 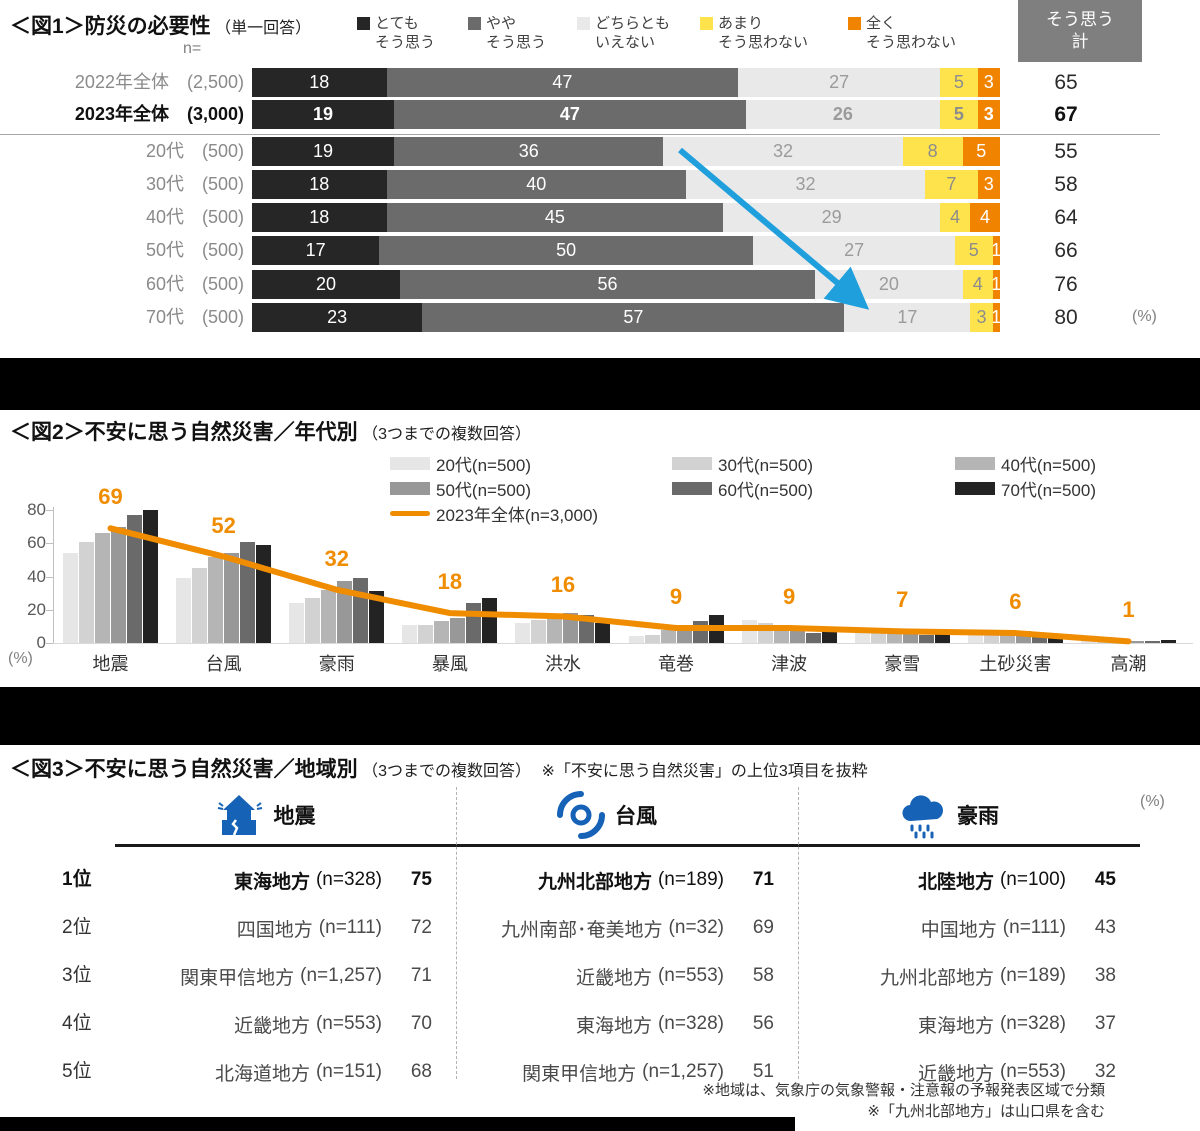 What do you see at coordinates (763, 1071) in the screenshot?
I see `region-value: 51` at bounding box center [763, 1071].